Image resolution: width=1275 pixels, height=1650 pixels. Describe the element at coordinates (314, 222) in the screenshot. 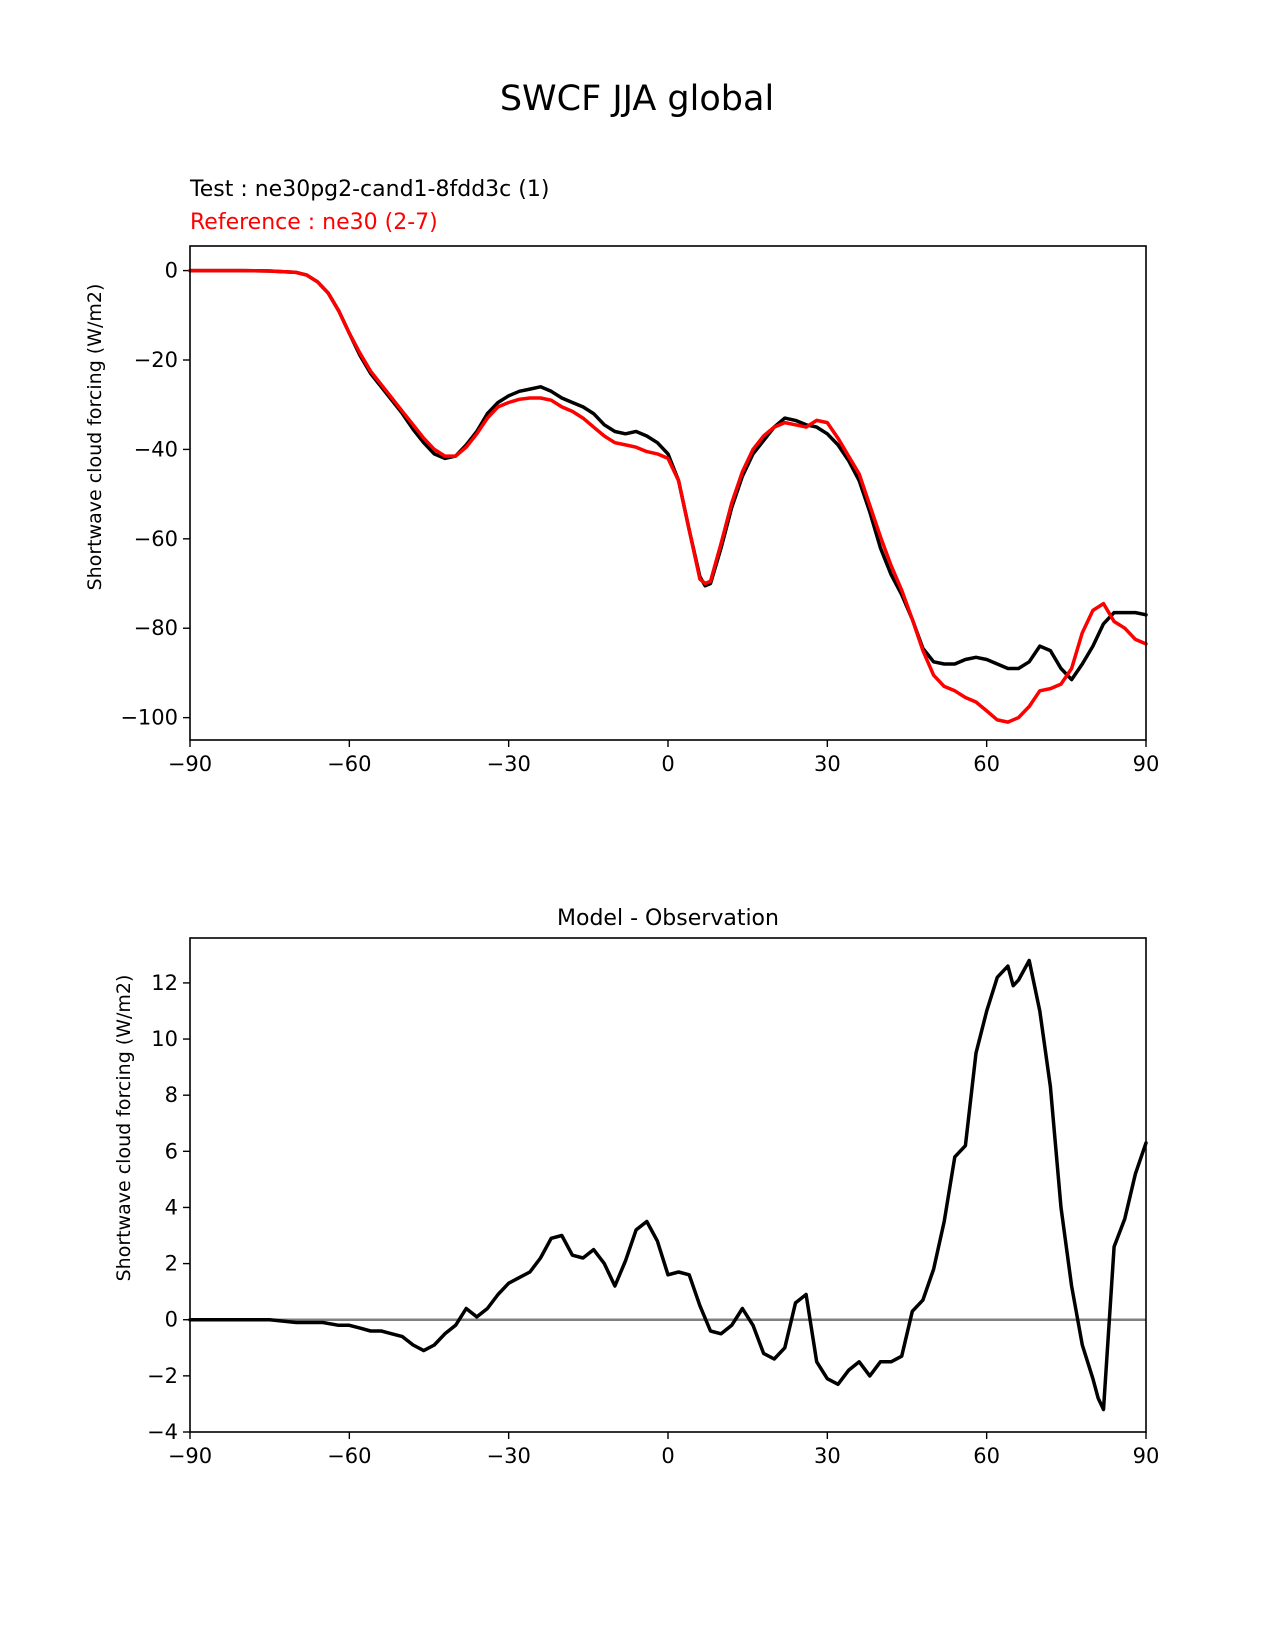

I see `reference-label: Reference : ne30 (2-7)` at that location.